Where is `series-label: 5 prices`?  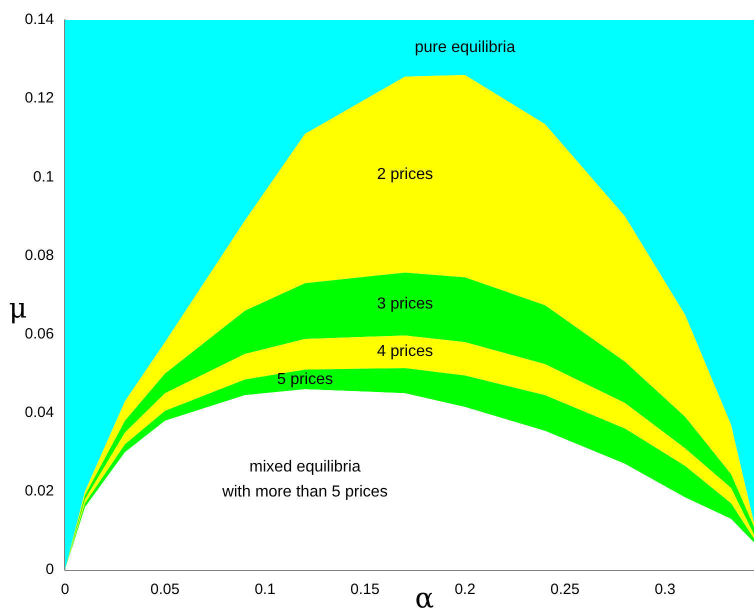 series-label: 5 prices is located at coordinates (305, 379).